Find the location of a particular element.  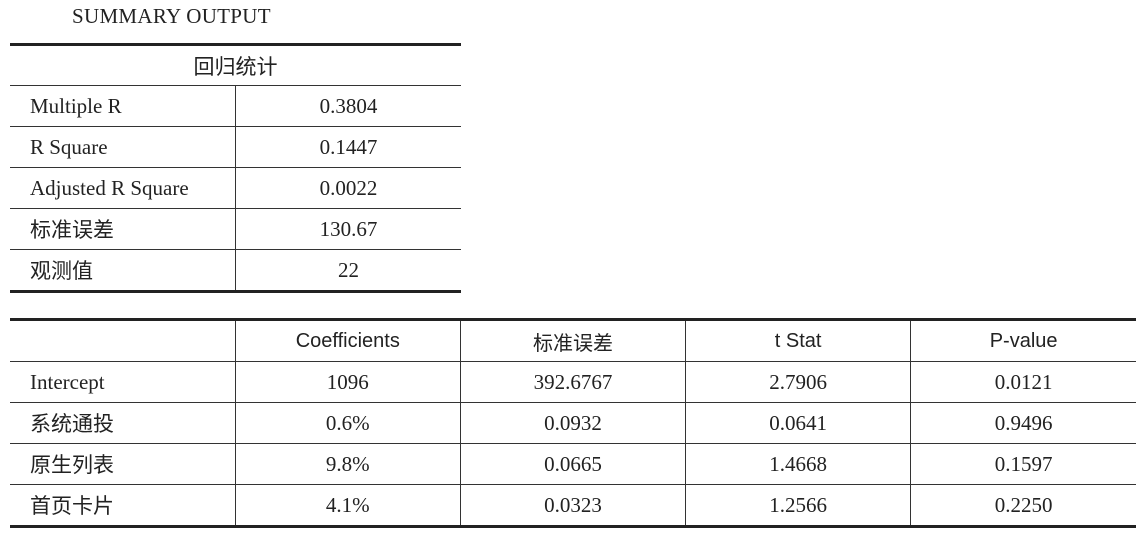

stat-label: 标准误差 is located at coordinates (123, 229).